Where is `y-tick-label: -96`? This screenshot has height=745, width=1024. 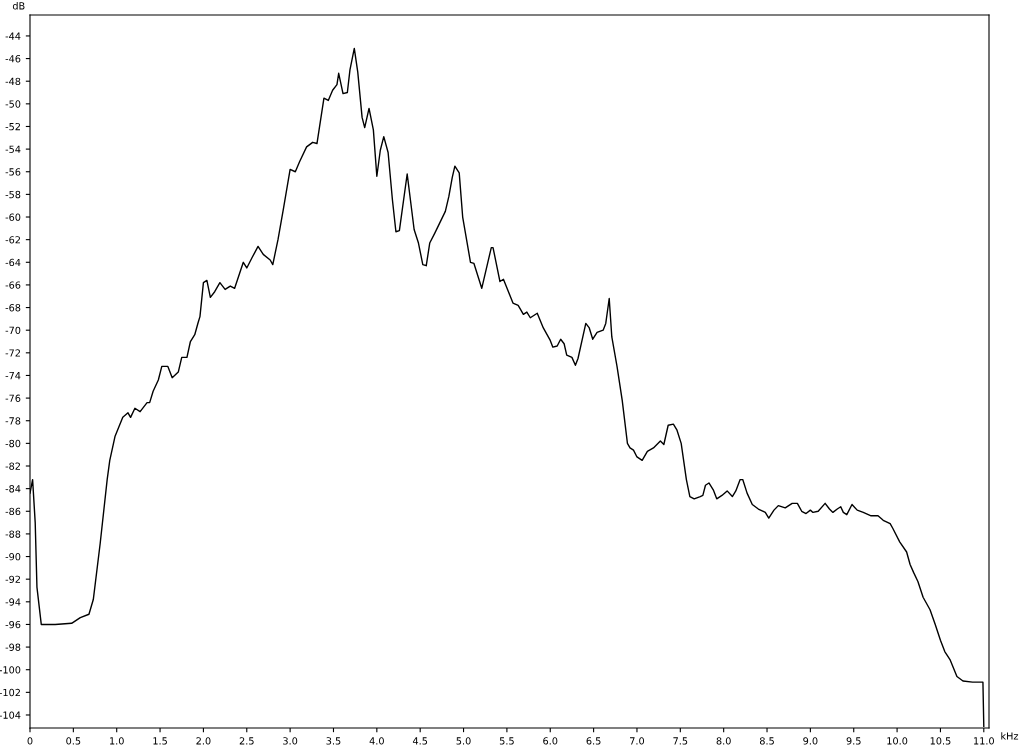 y-tick-label: -96 is located at coordinates (13, 624).